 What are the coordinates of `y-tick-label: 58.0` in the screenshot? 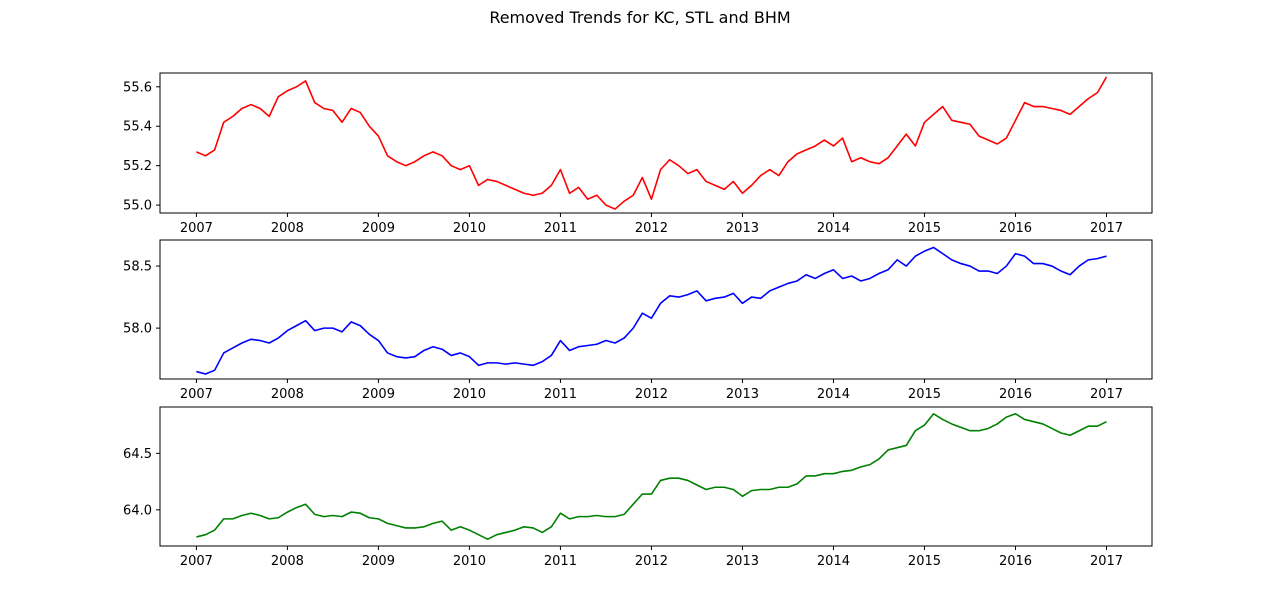 It's located at (137, 329).